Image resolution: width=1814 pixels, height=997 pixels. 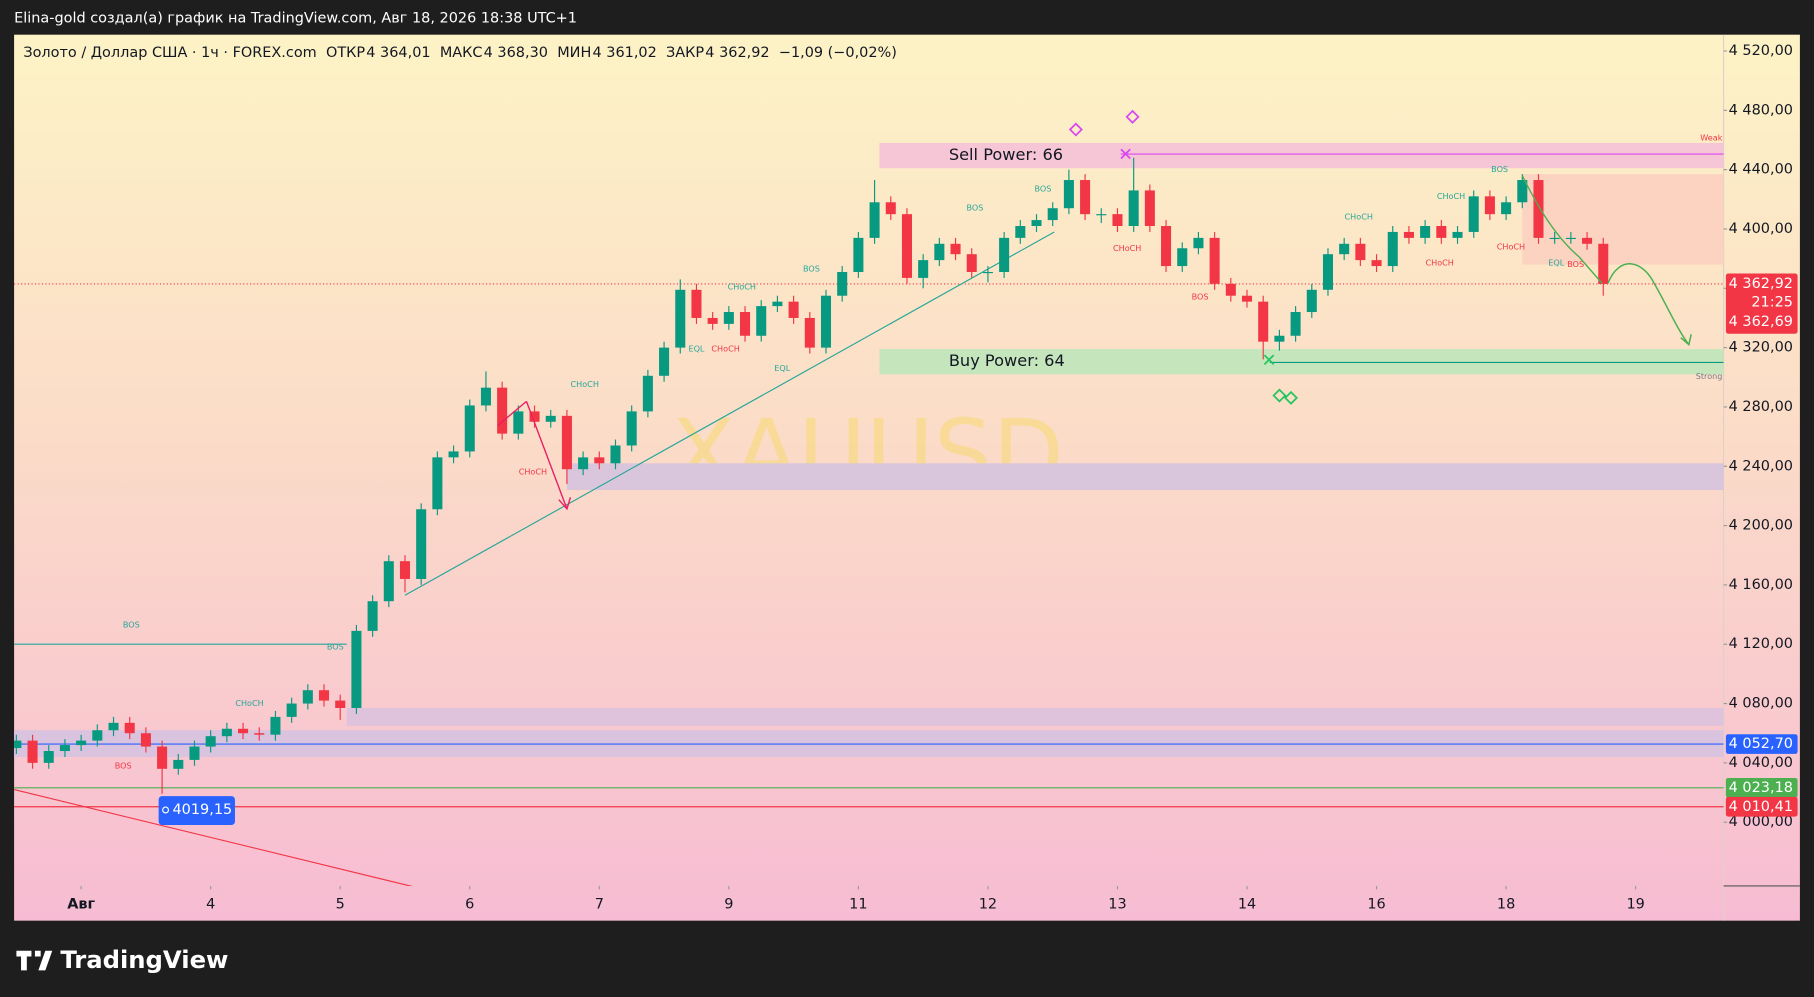 I want to click on price-line-label: 4 010,41, so click(x=1761, y=807).